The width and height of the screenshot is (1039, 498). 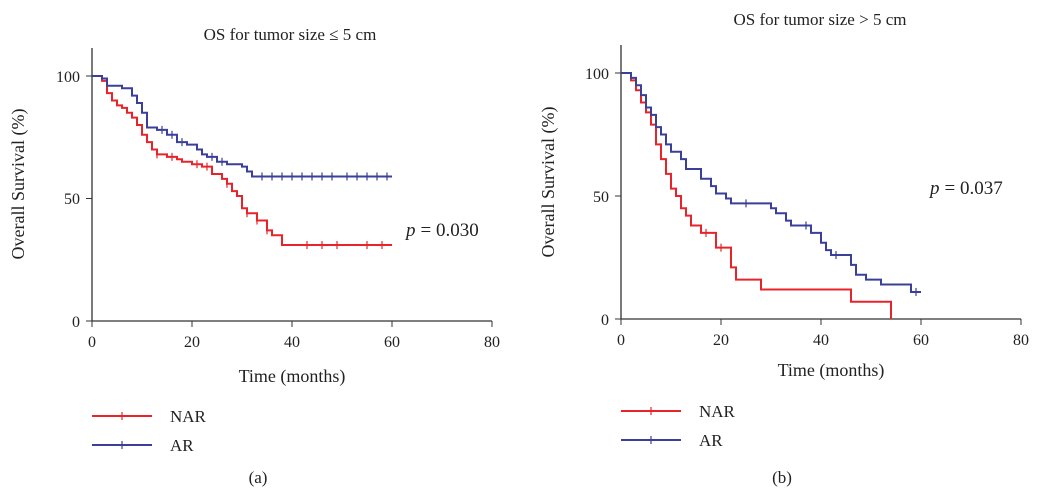 What do you see at coordinates (721, 340) in the screenshot?
I see `panel-b-xtick-label: 20` at bounding box center [721, 340].